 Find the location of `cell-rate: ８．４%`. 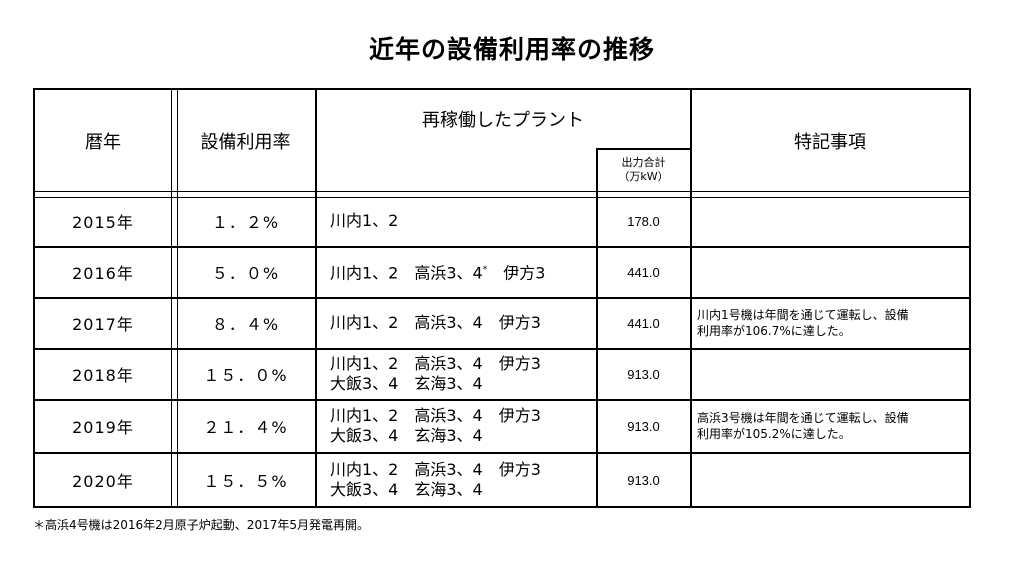

cell-rate: ８．４% is located at coordinates (245, 324).